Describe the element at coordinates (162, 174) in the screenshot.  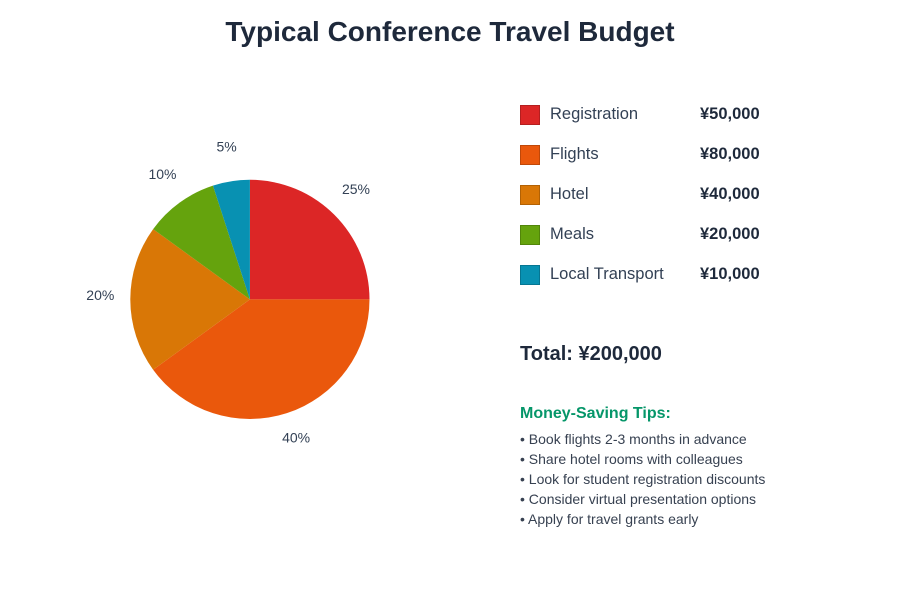
I see `svg-text: 10%` at that location.